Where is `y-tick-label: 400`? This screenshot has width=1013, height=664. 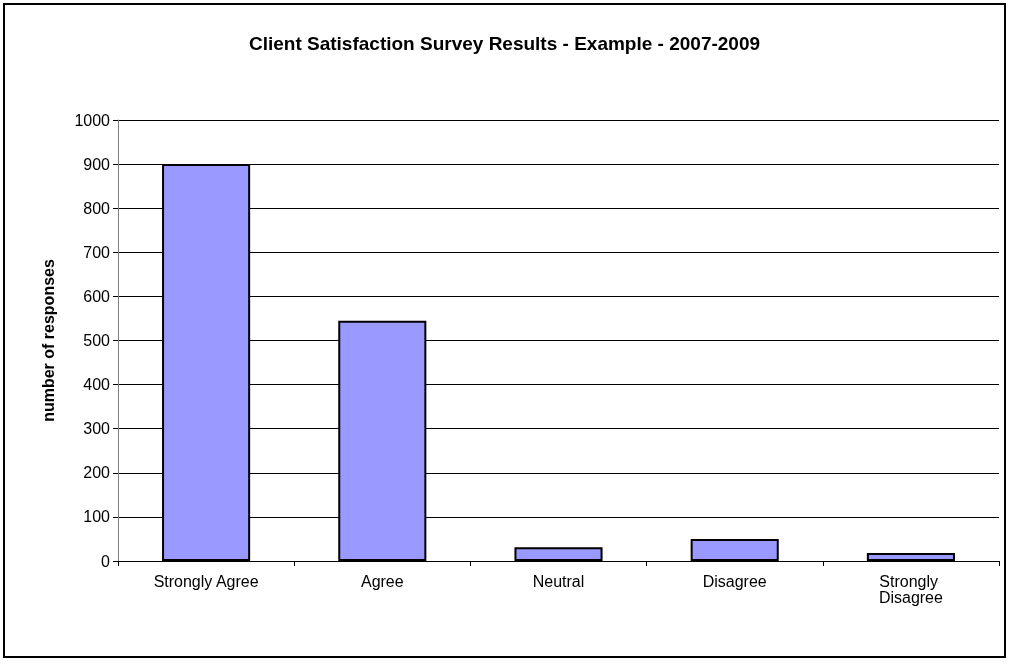 y-tick-label: 400 is located at coordinates (97, 385).